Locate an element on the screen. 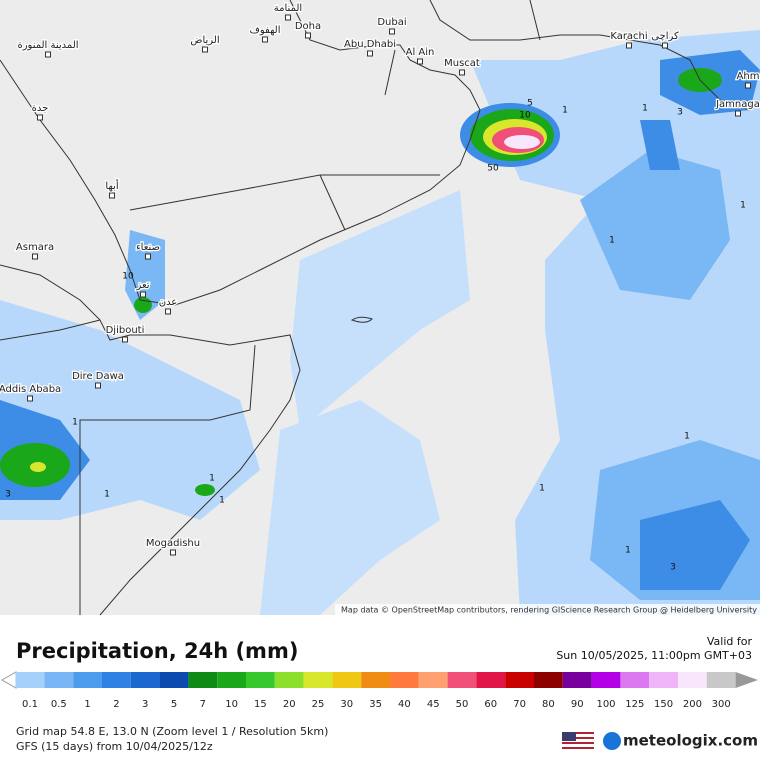  legend-label: 300 is located at coordinates (721, 704).